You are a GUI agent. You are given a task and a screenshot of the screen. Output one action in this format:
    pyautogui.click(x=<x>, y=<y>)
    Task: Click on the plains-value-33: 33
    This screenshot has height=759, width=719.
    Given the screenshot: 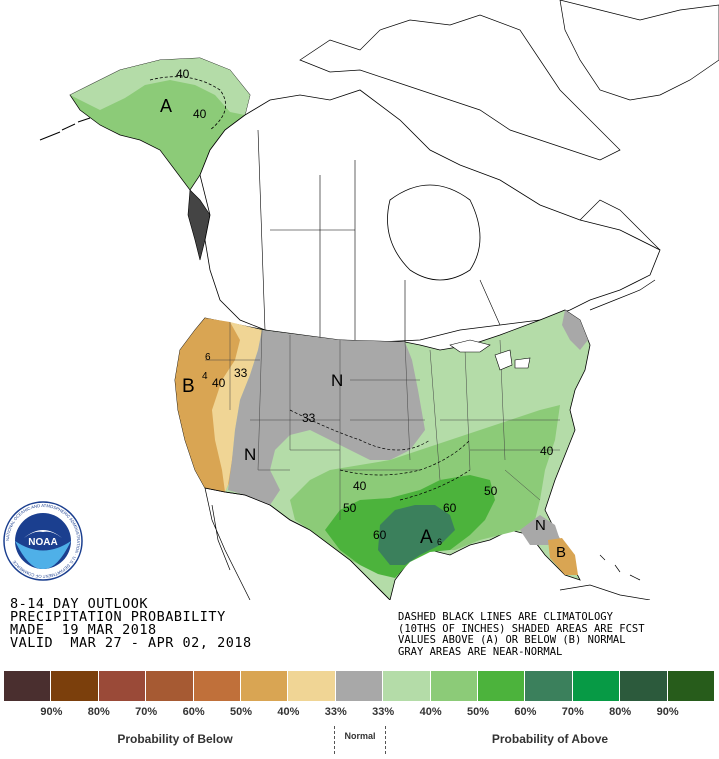 What is the action you would take?
    pyautogui.click(x=309, y=418)
    